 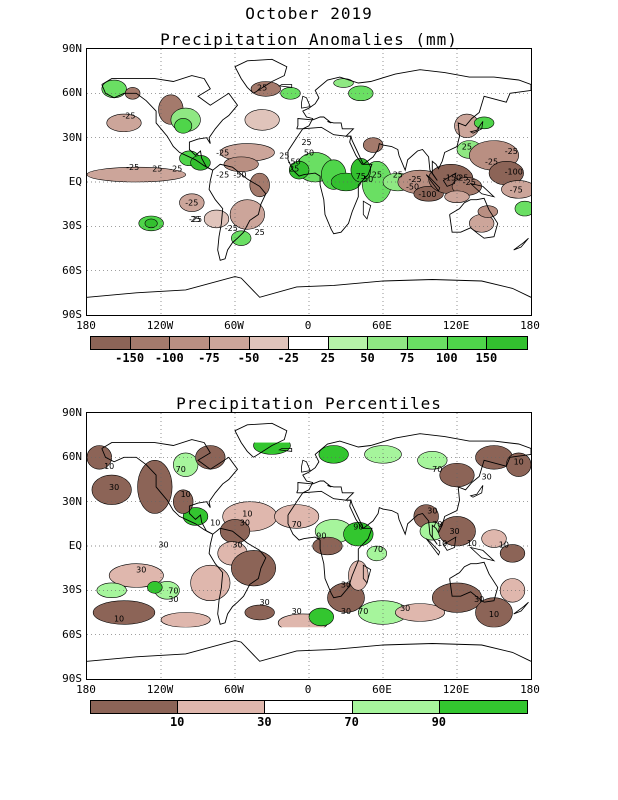 I want to click on colorbar-label: 25, so click(x=328, y=358).